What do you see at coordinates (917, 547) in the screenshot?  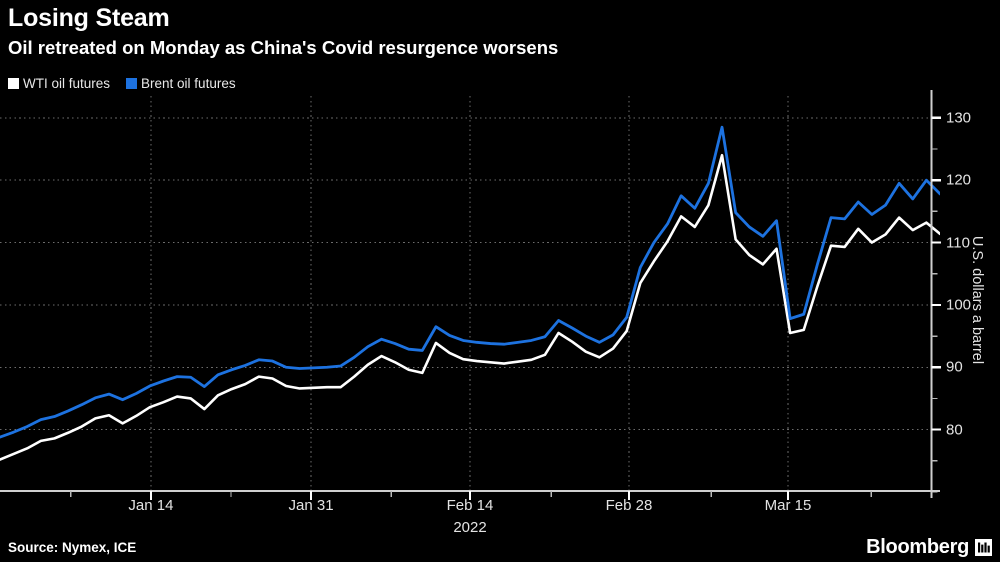 I see `bloomberg-wordmark: Bloomberg` at bounding box center [917, 547].